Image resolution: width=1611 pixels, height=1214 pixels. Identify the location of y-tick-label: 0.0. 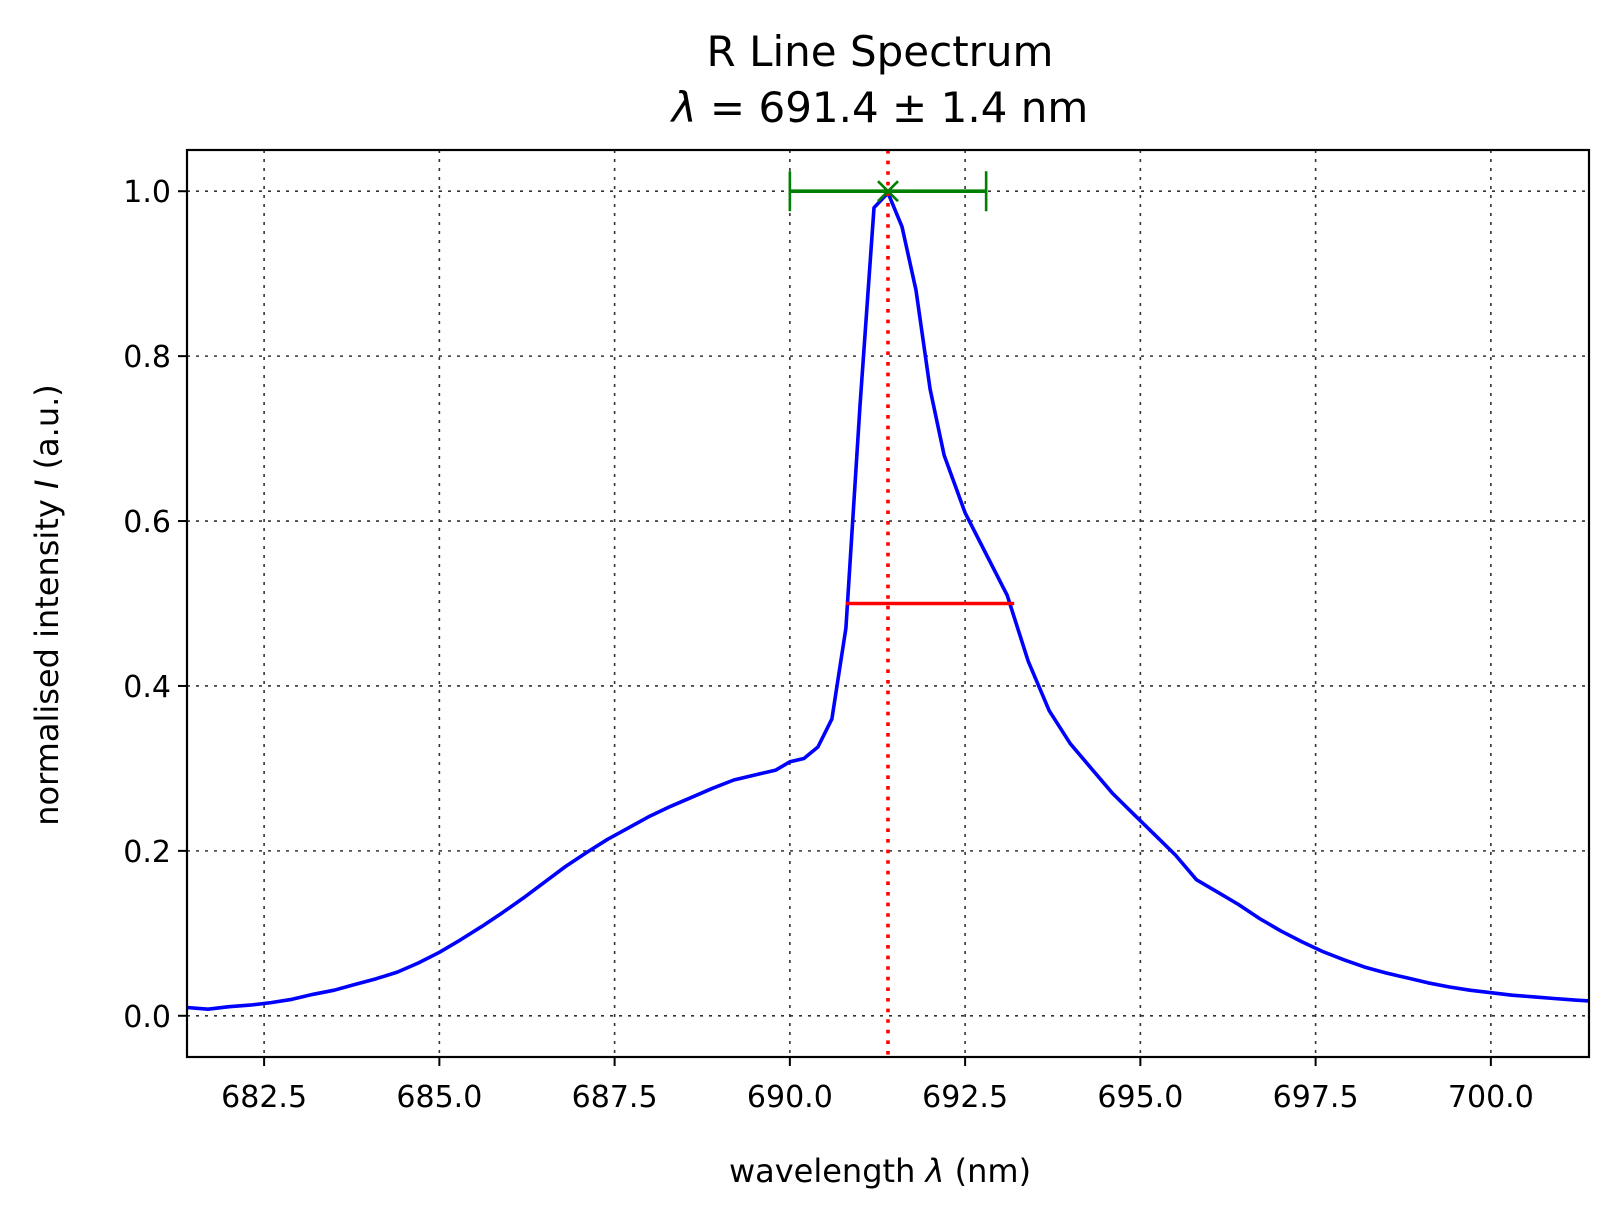
(147, 1017).